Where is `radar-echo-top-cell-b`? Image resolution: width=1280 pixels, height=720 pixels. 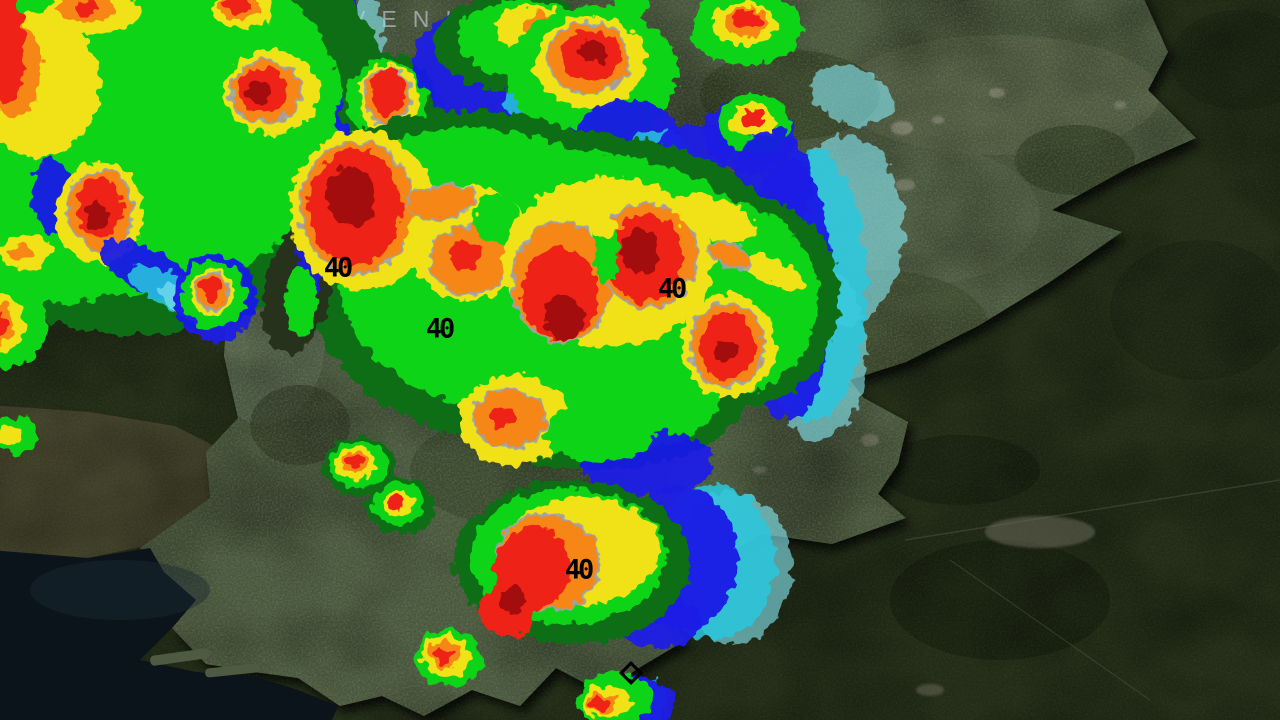
radar-echo-top-cell-b is located at coordinates (388, 92).